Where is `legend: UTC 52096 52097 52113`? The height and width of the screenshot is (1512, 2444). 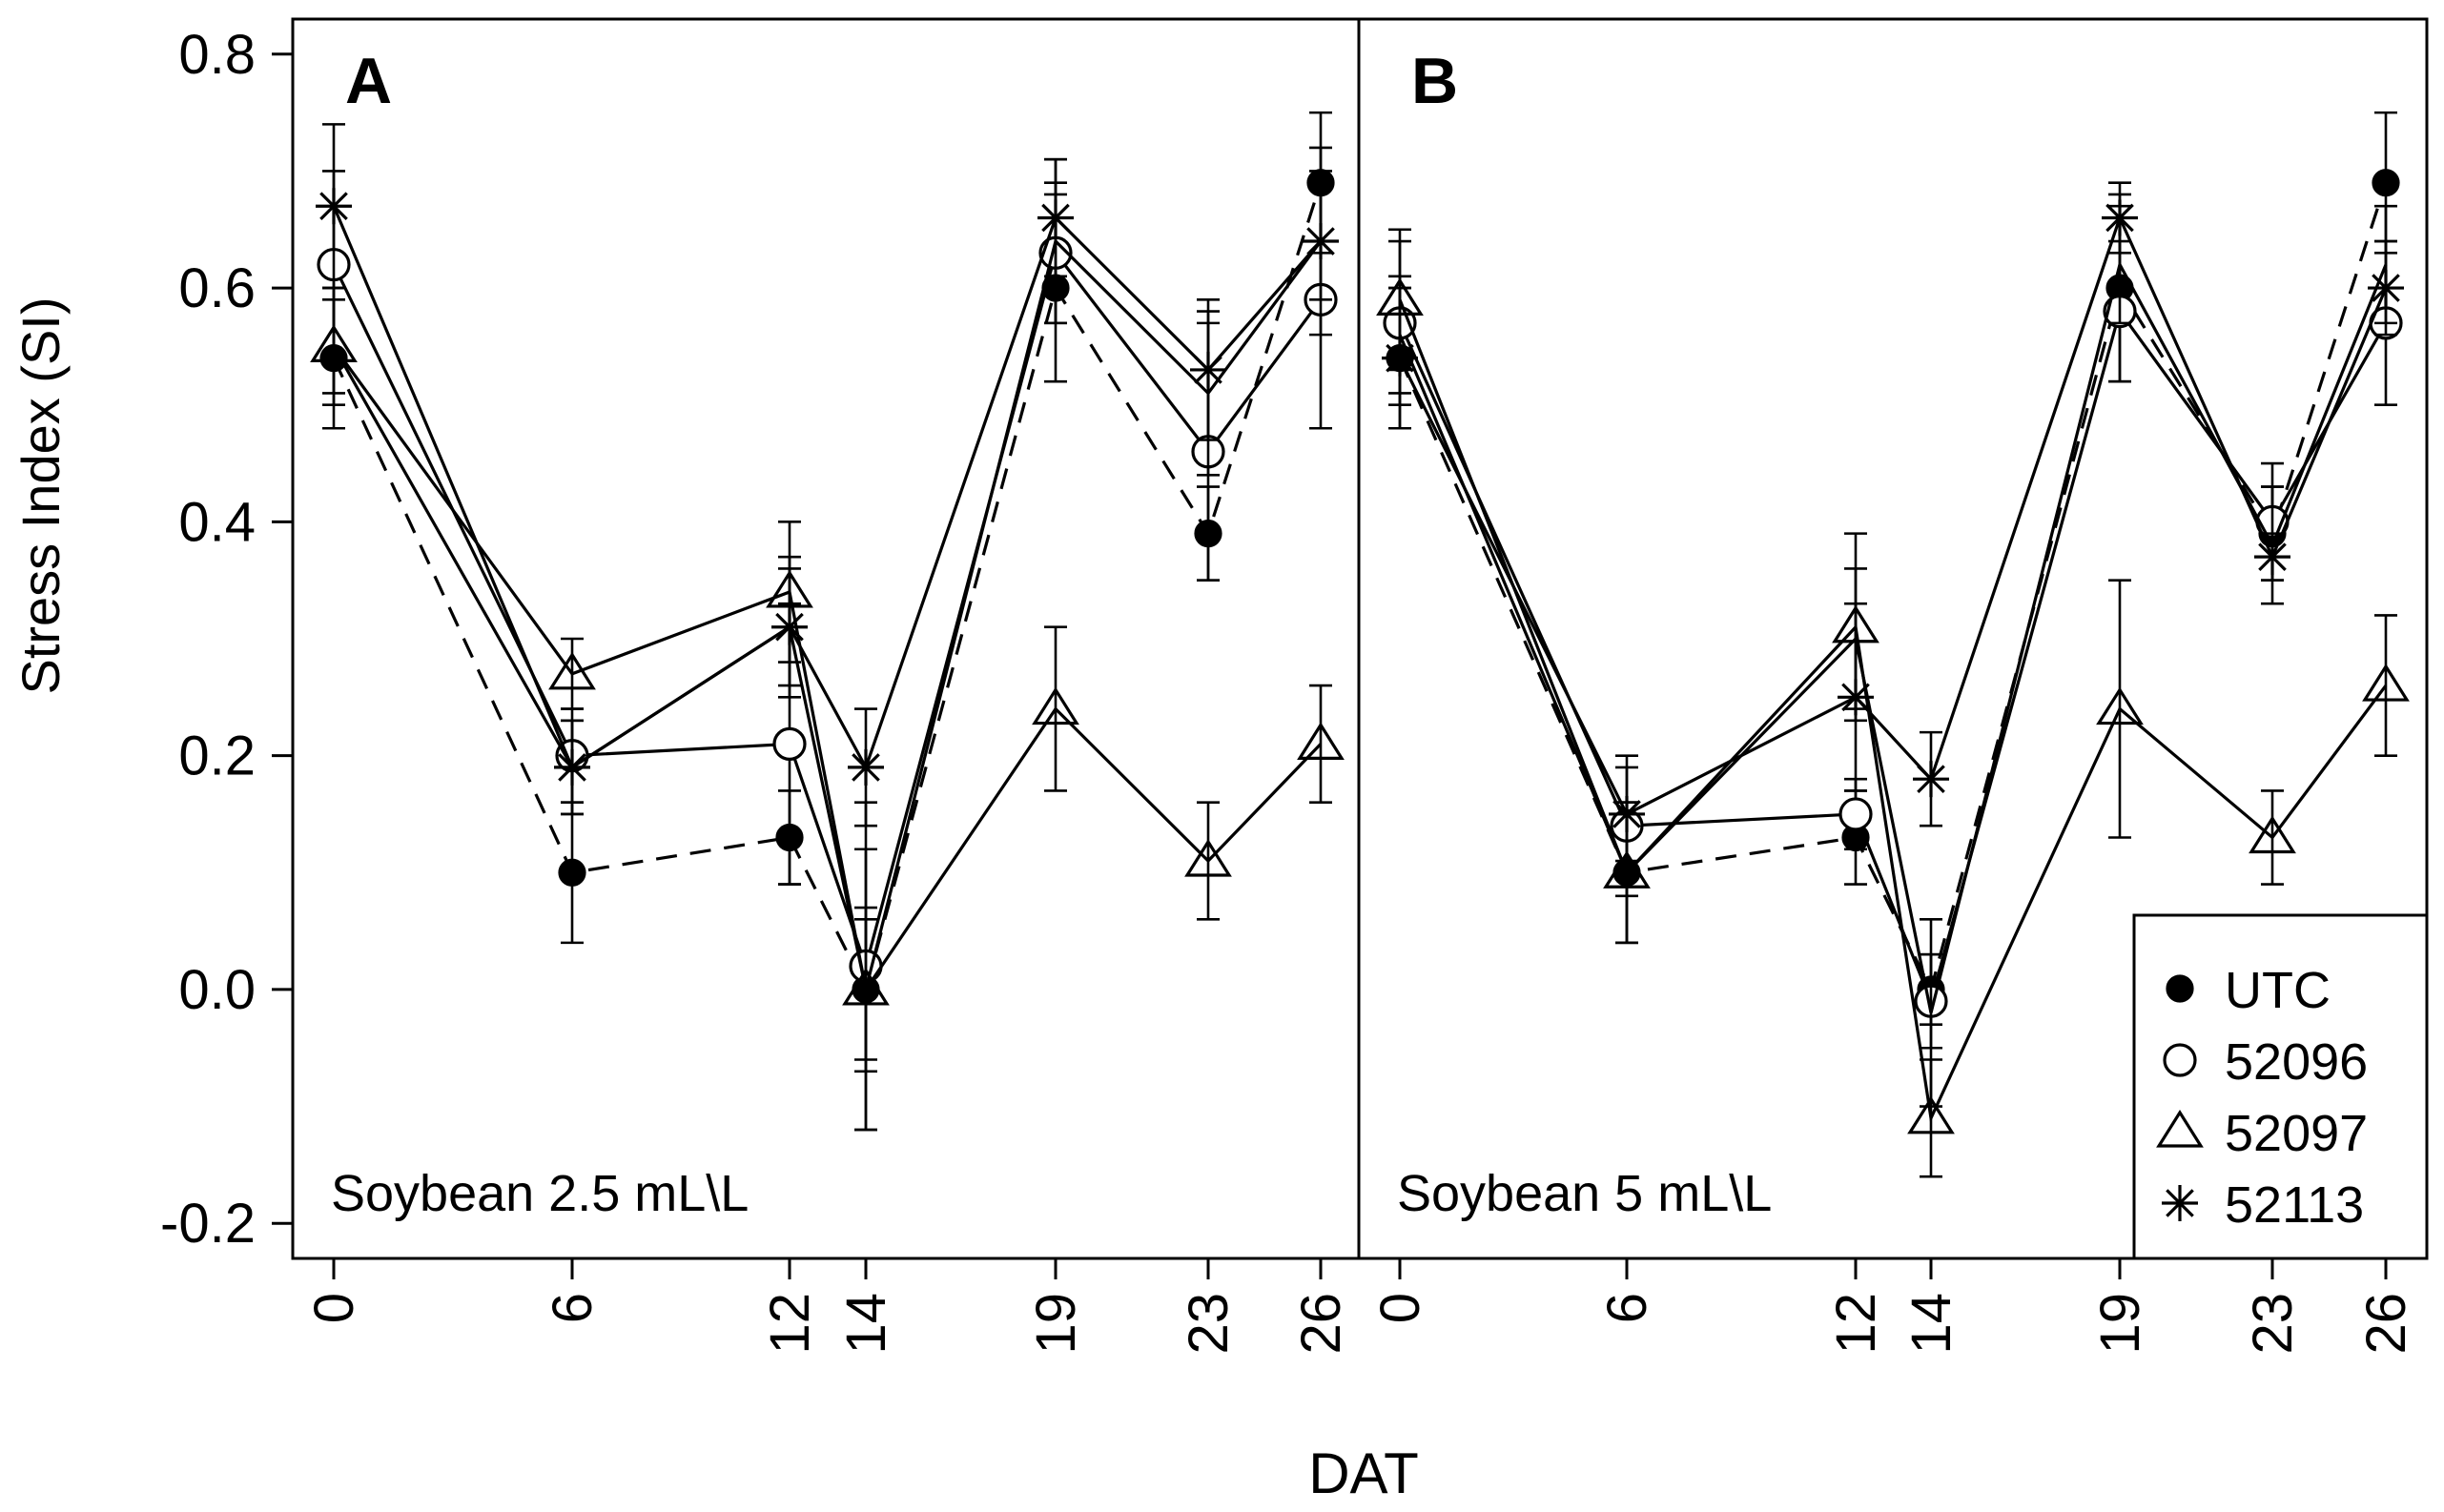
legend: UTC 52096 52097 52113 is located at coordinates (2281, 1086).